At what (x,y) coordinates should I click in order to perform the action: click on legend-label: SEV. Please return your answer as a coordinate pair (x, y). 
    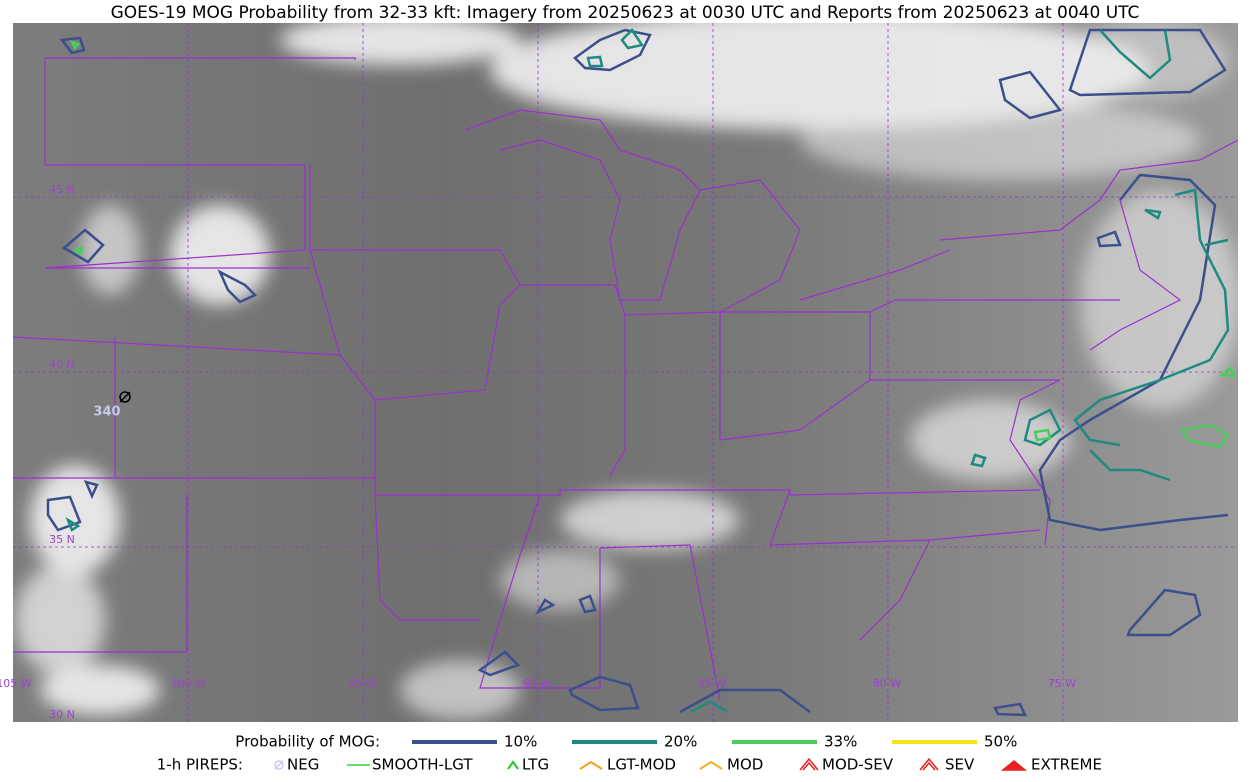
    Looking at the image, I should click on (960, 765).